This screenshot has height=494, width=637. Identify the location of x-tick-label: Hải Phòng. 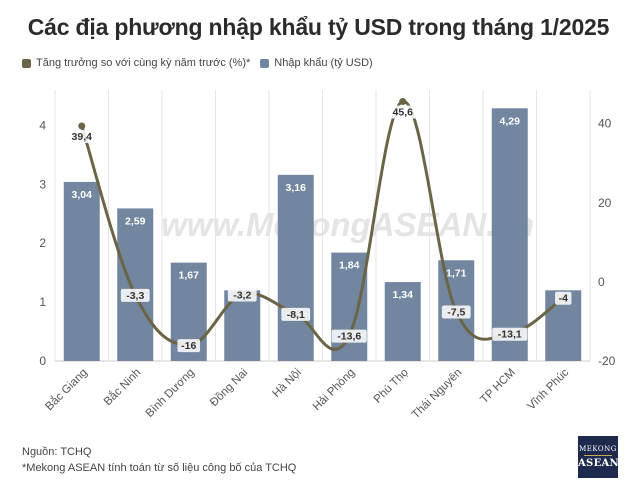
(334, 390).